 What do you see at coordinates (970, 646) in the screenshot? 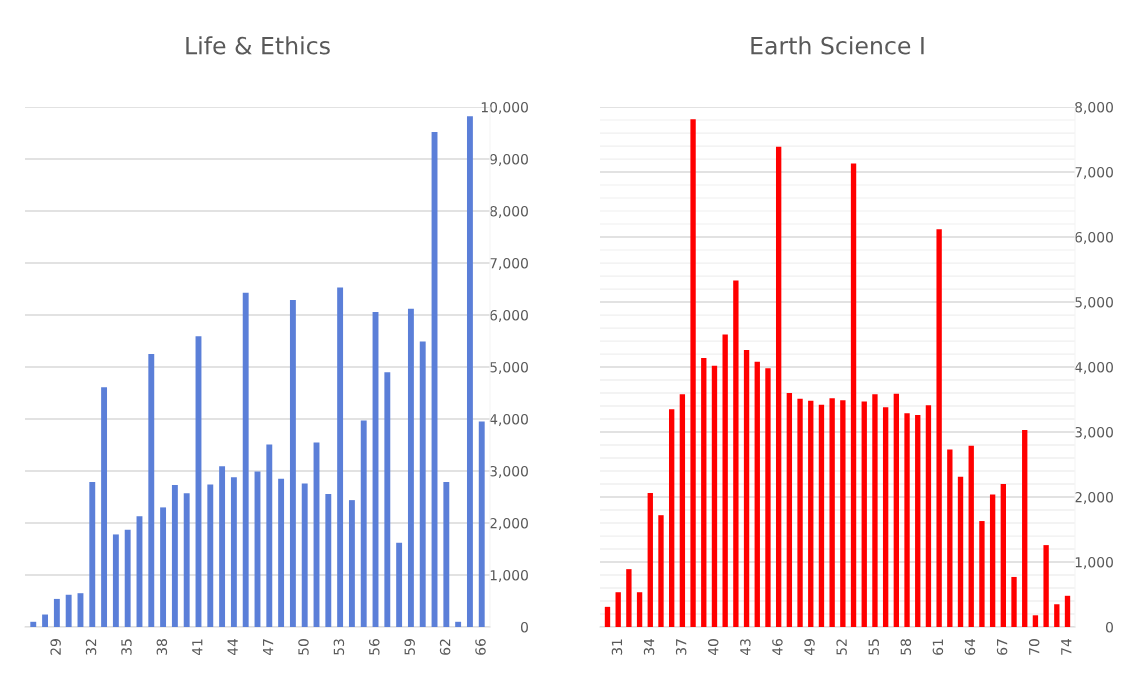
I see `x-tick-label: 64` at bounding box center [970, 646].